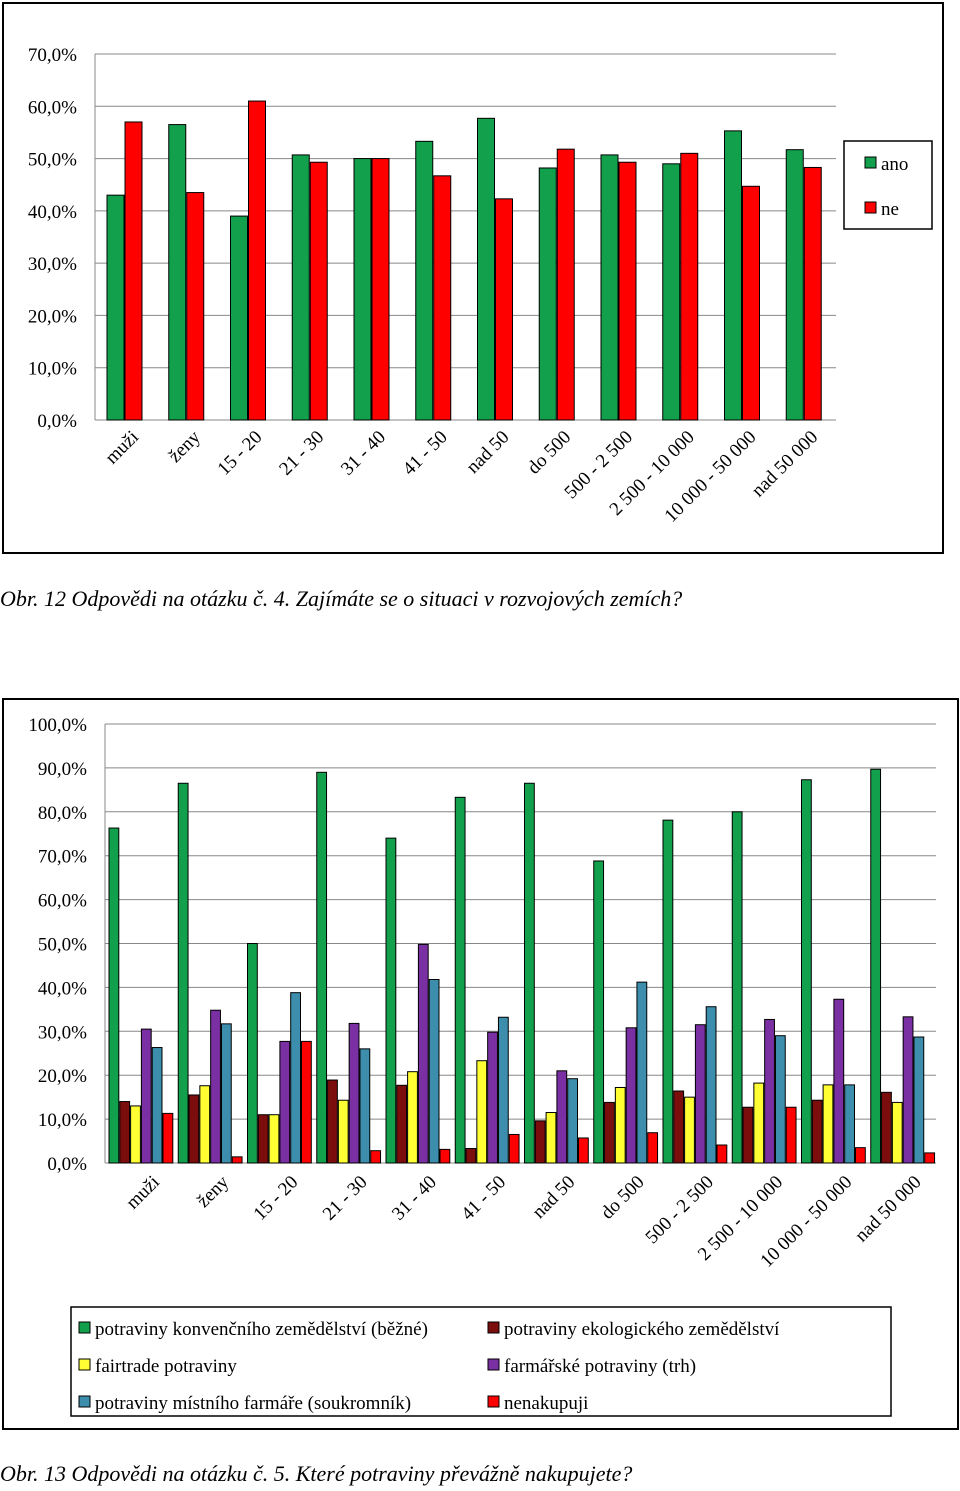 The image size is (960, 1491). Describe the element at coordinates (894, 164) in the screenshot. I see `legend-label-ano: ano` at that location.